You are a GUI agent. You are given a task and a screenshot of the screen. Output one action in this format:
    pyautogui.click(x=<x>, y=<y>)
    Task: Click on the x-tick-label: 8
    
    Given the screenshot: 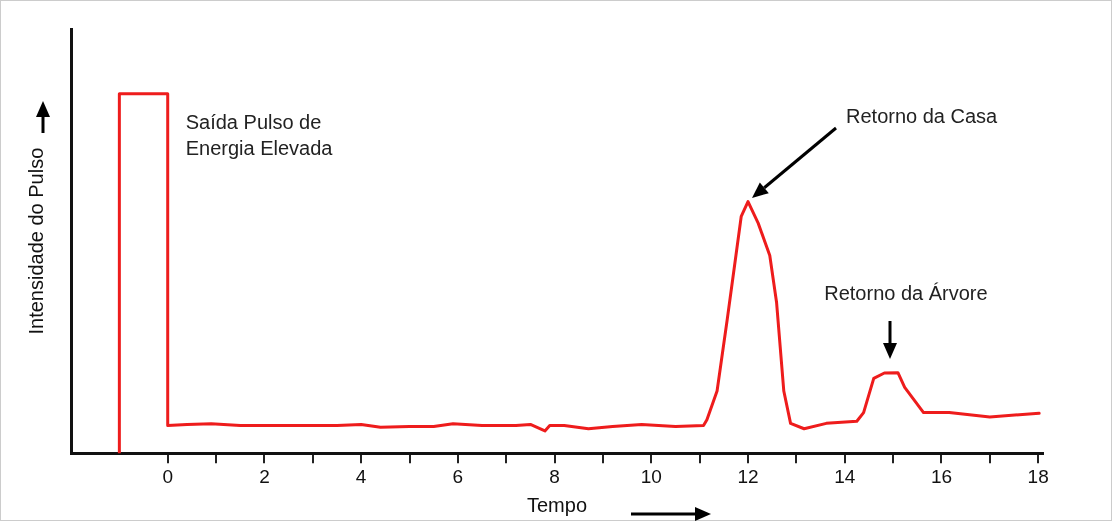 What is the action you would take?
    pyautogui.click(x=554, y=476)
    